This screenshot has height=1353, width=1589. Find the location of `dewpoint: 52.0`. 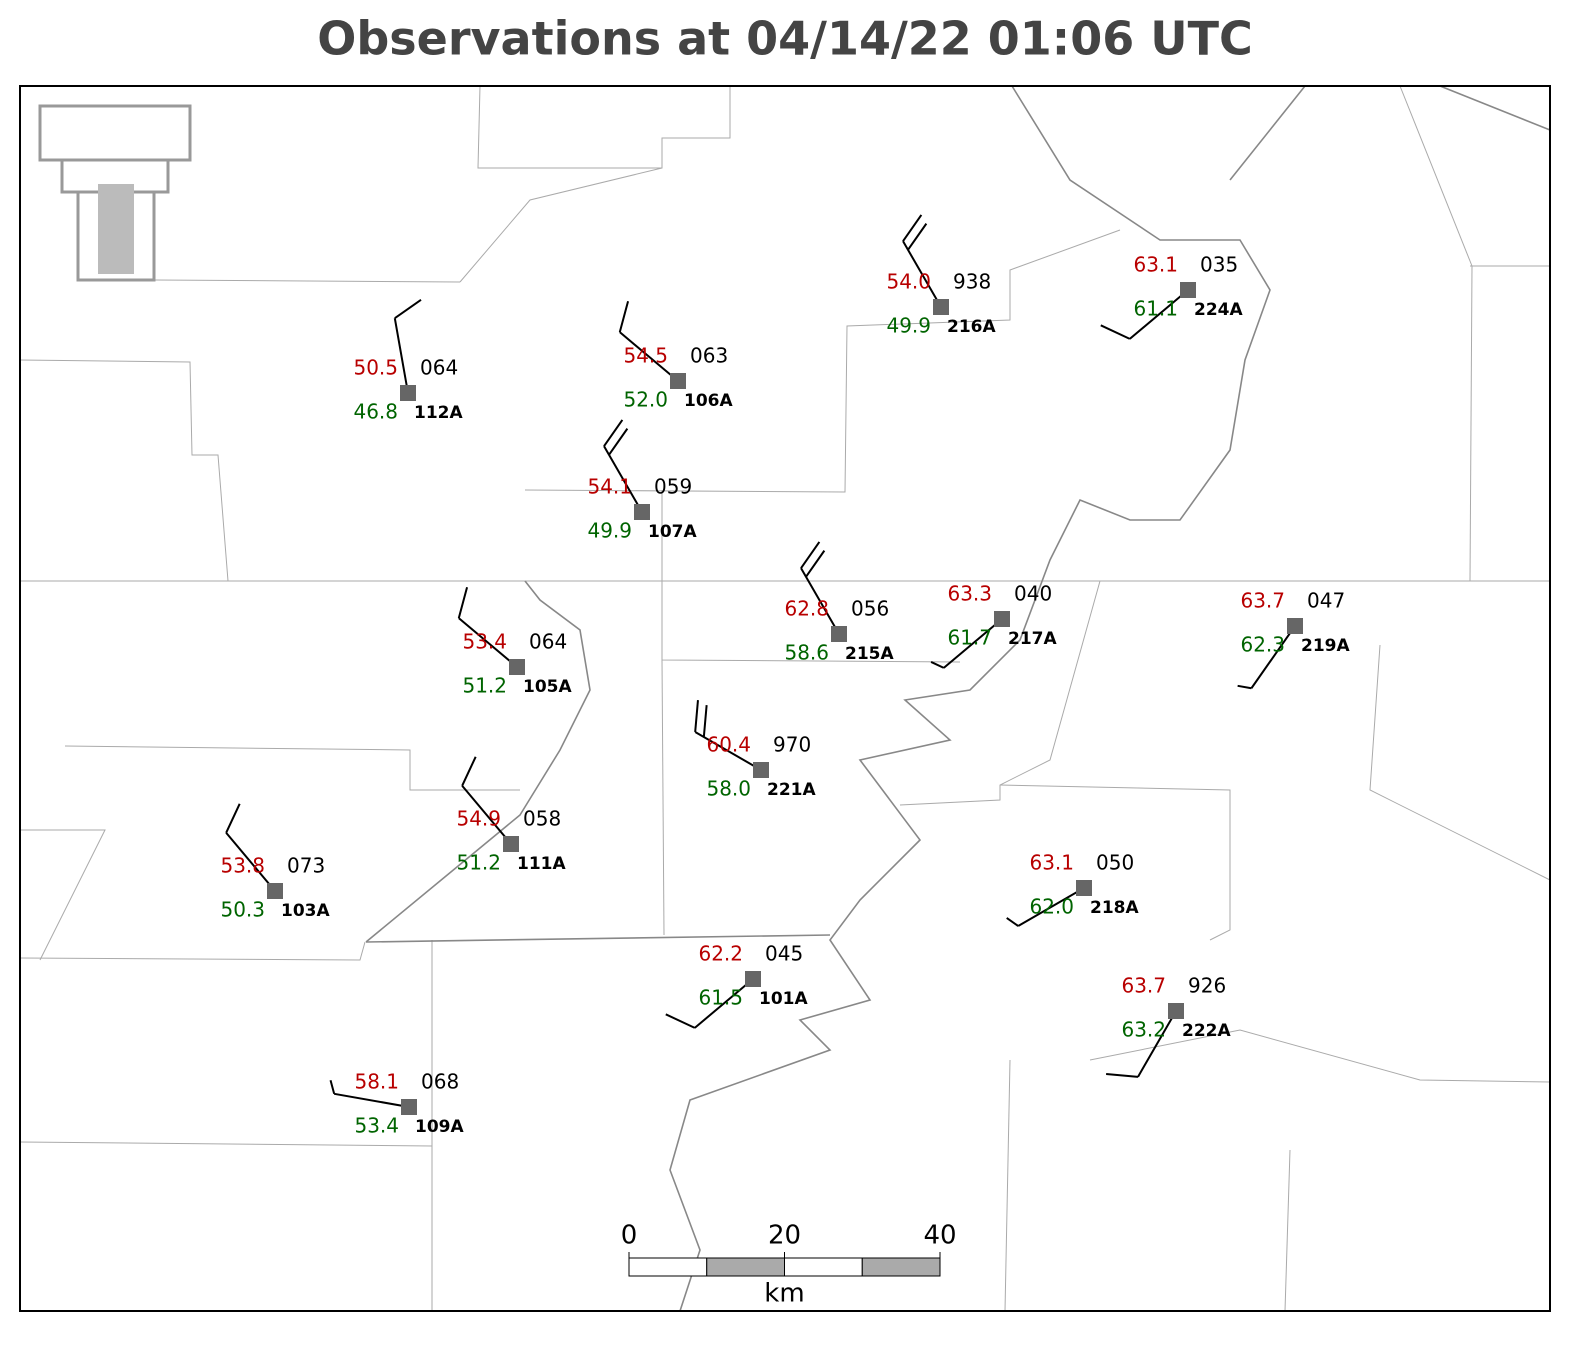

dewpoint: 52.0 is located at coordinates (645, 400).